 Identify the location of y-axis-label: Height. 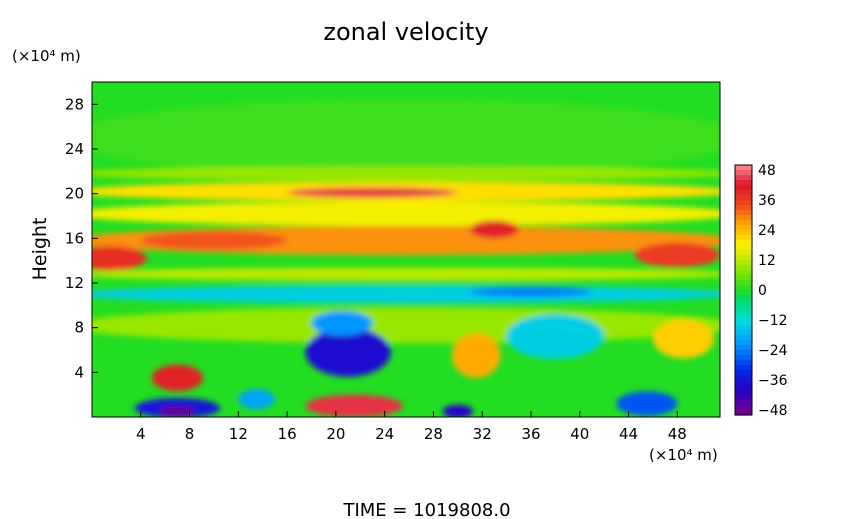
(40, 249).